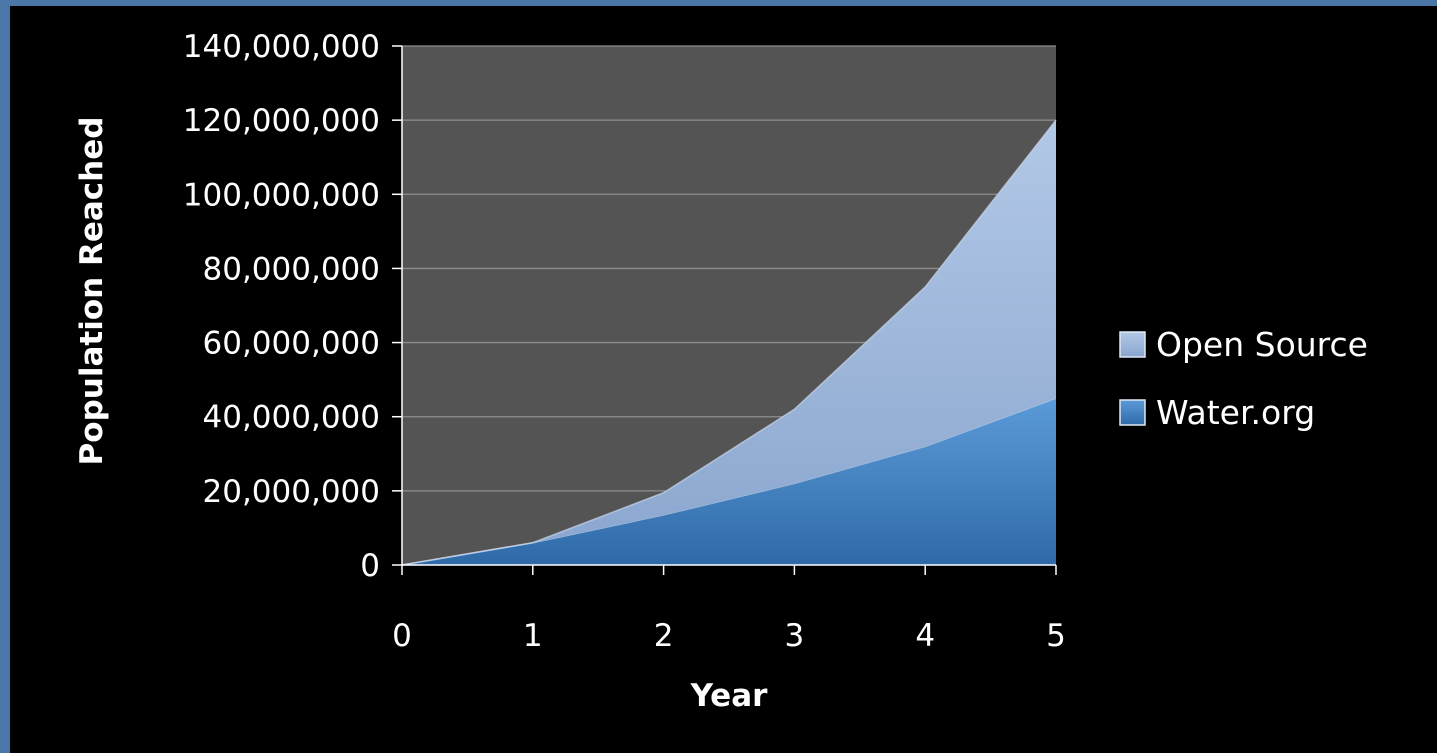 This screenshot has width=1437, height=753. What do you see at coordinates (292, 492) in the screenshot?
I see `y-tick-label: 20,000,000` at bounding box center [292, 492].